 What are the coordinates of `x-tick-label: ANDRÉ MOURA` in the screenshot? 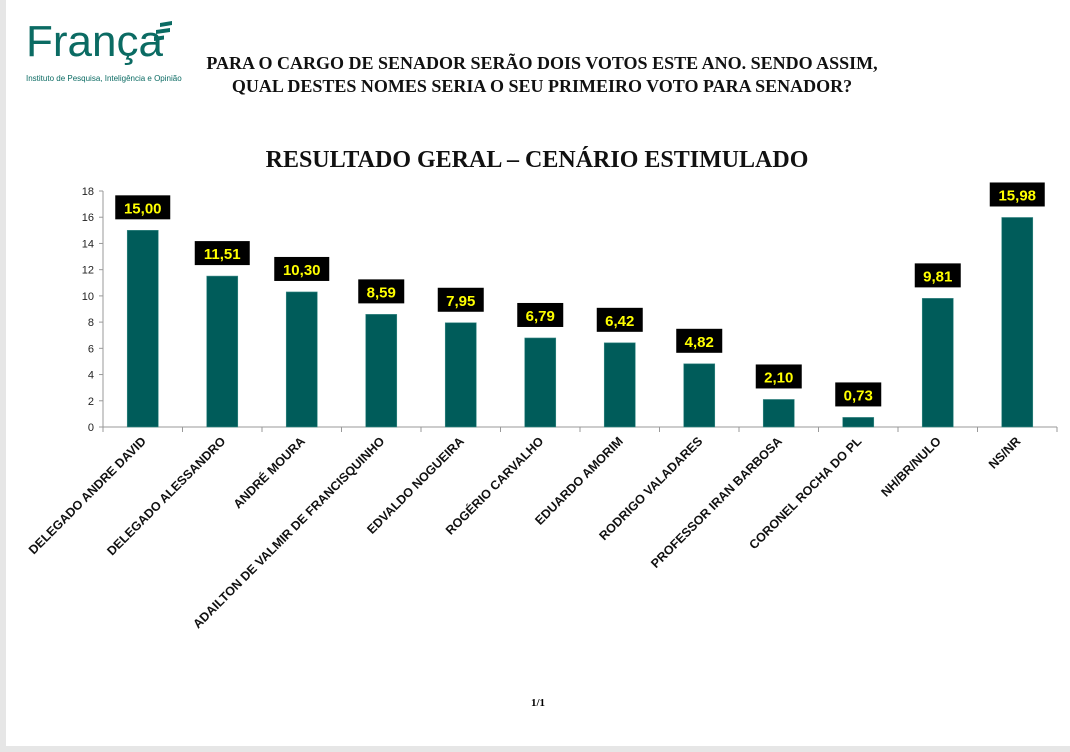 It's located at (269, 473).